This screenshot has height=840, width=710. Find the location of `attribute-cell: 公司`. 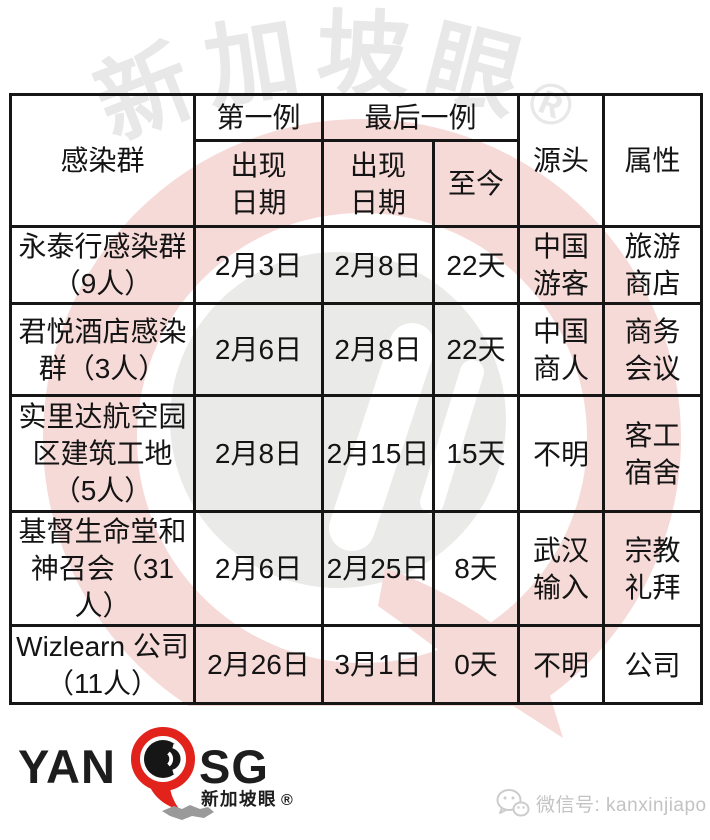

attribute-cell: 公司 is located at coordinates (653, 664).